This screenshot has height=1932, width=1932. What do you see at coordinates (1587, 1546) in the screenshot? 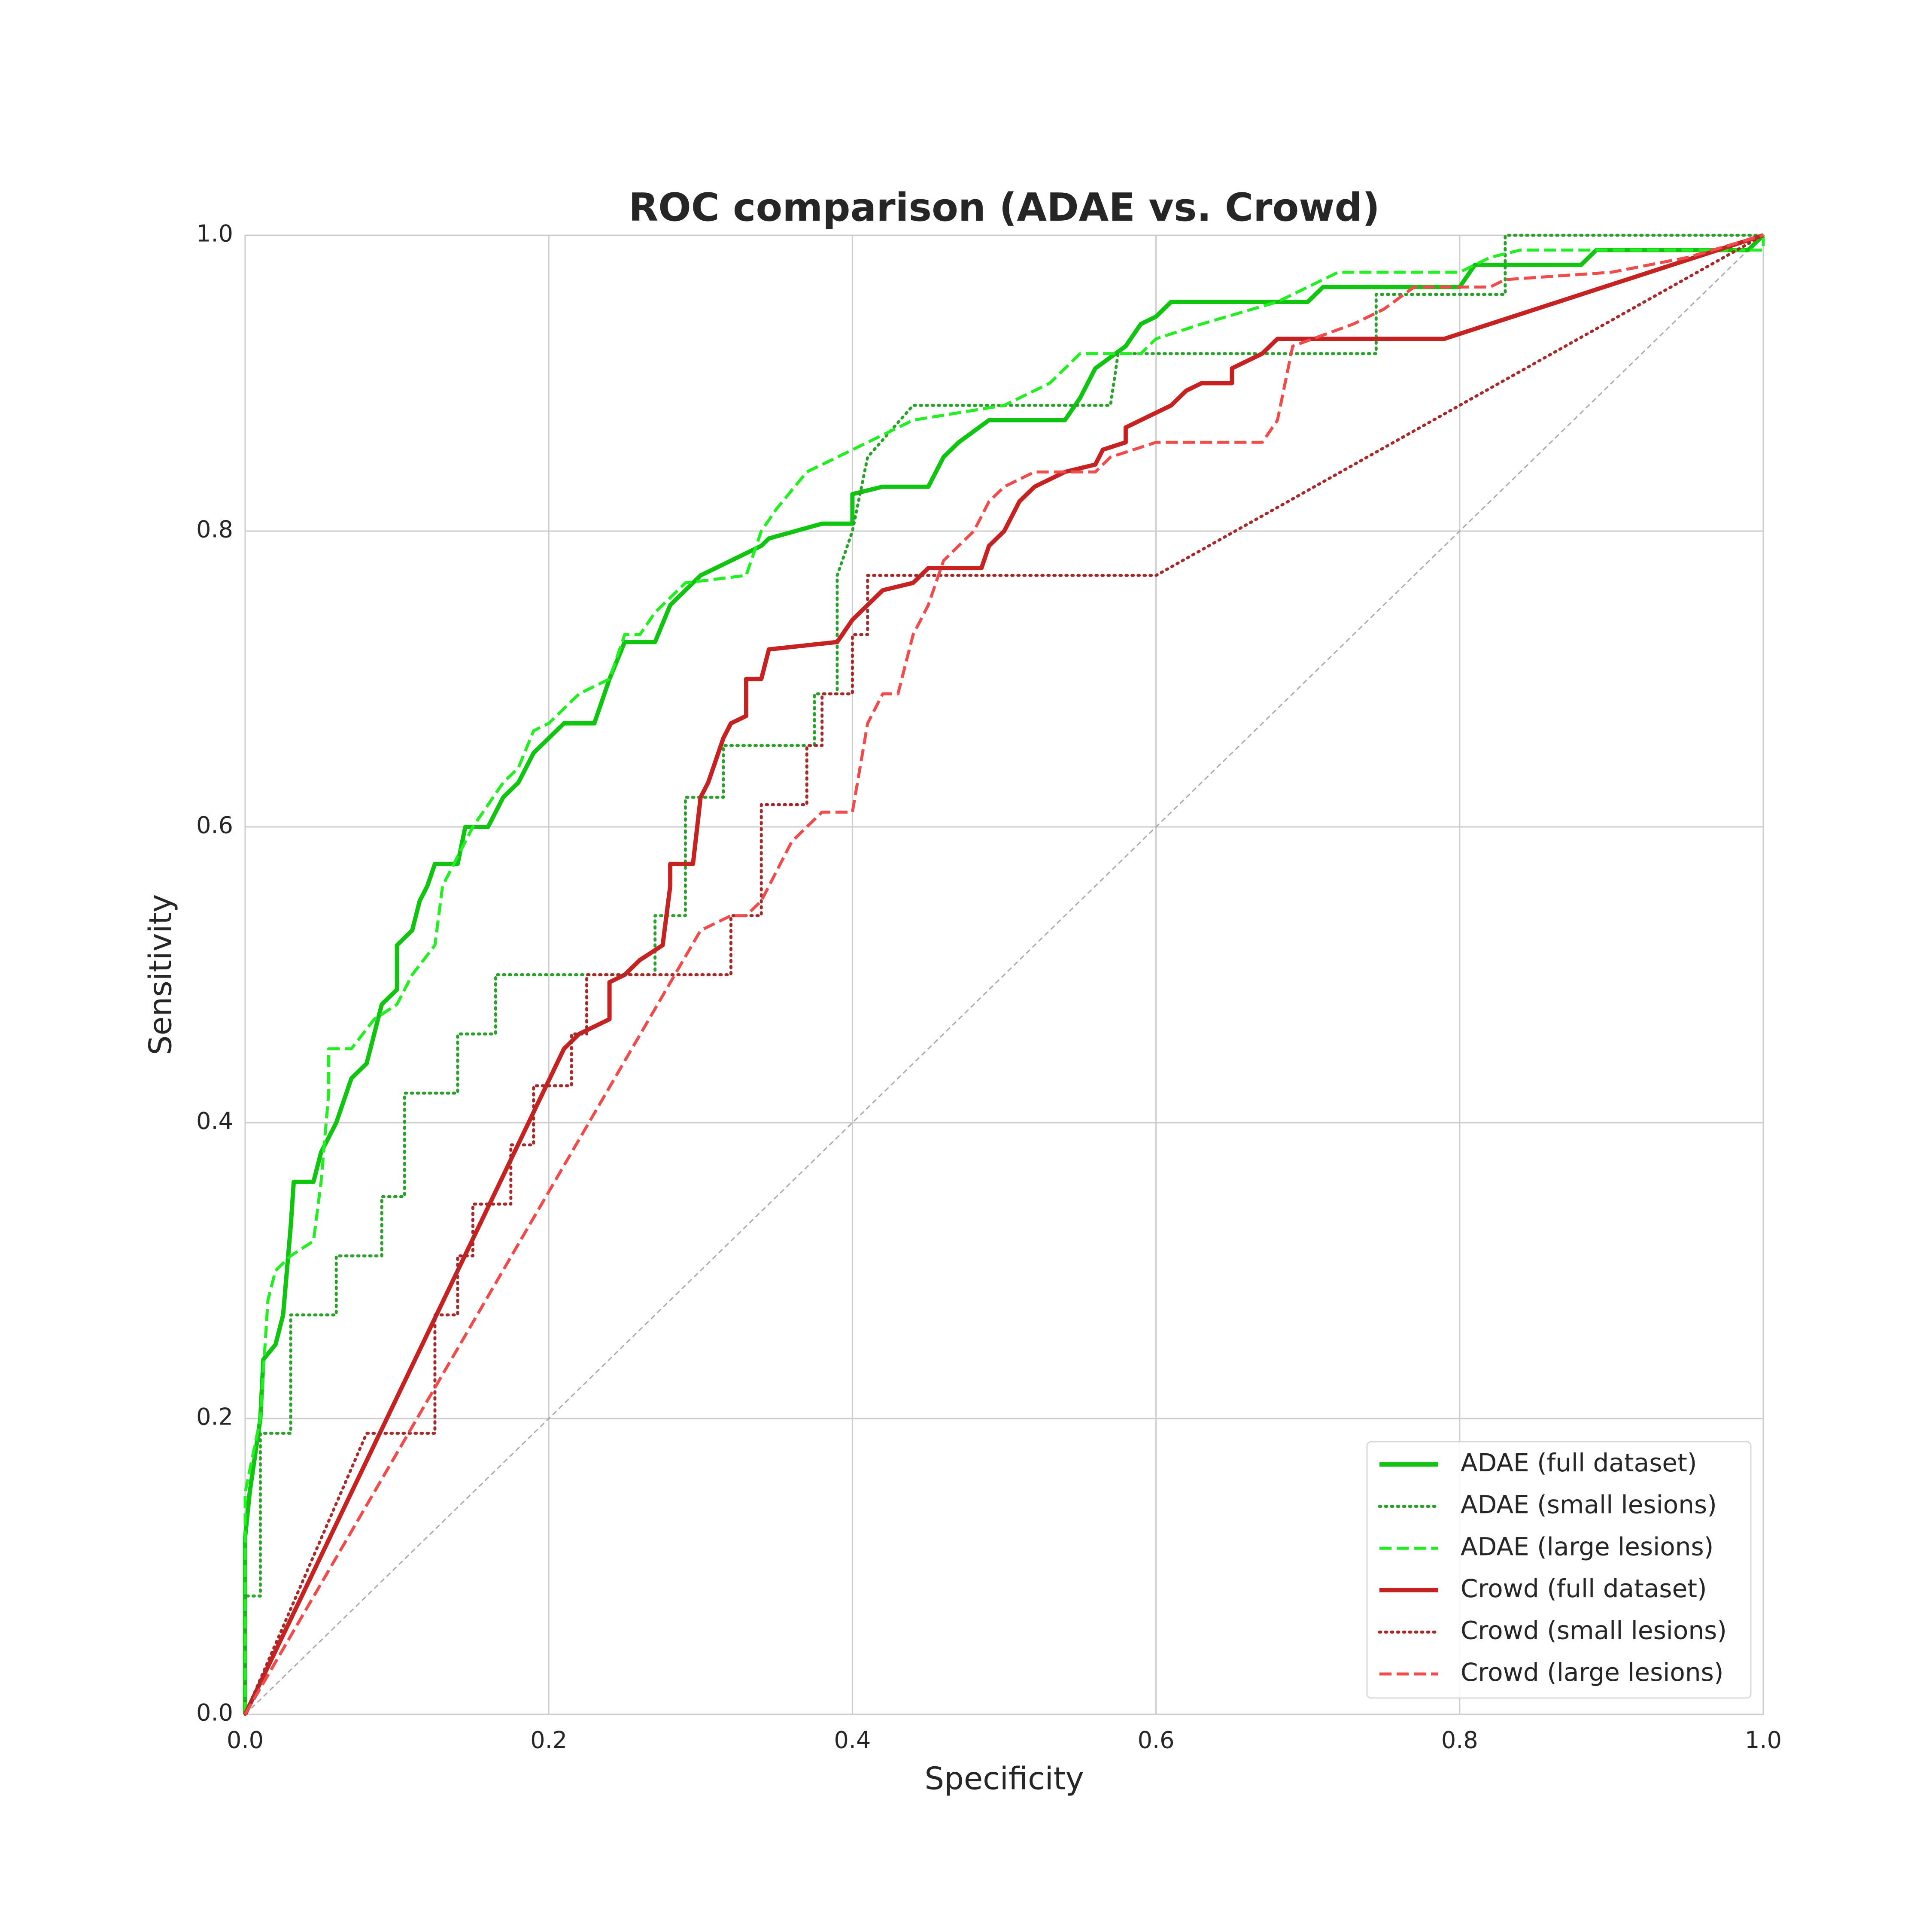
I see `legend-label: ADAE (large lesions)` at bounding box center [1587, 1546].